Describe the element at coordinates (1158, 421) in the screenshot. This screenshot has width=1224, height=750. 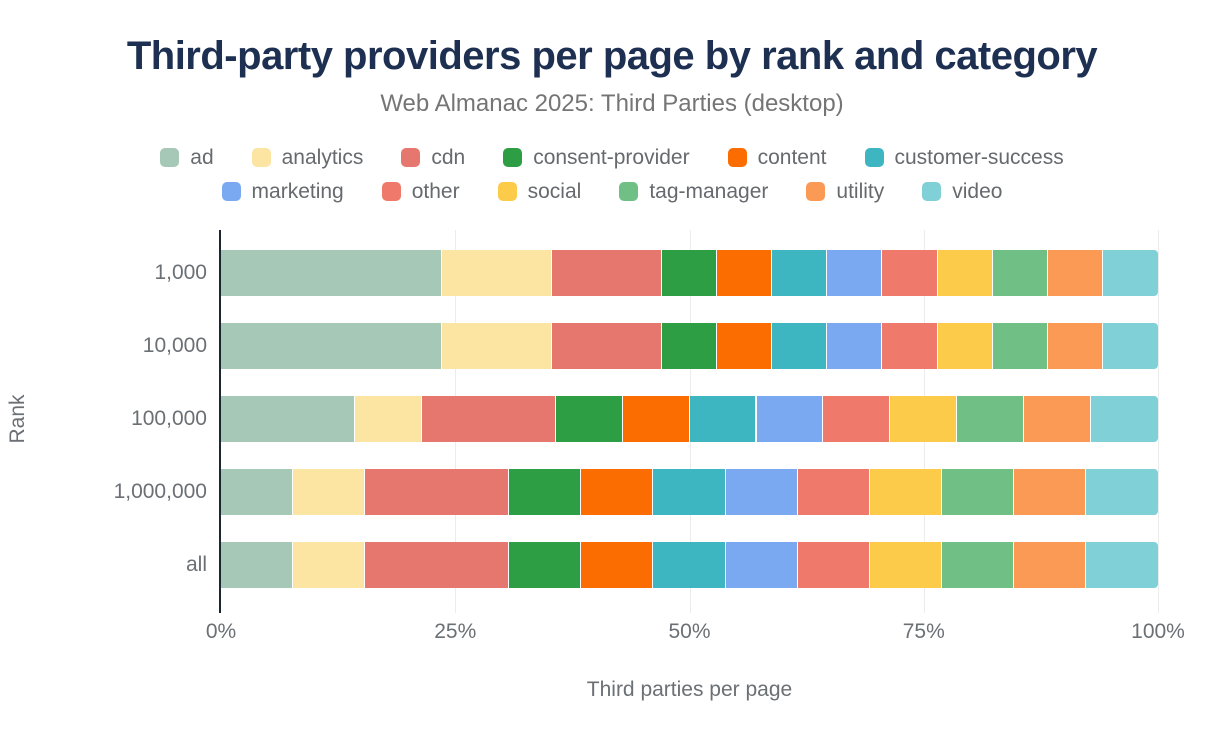
I see `gridline-100%` at that location.